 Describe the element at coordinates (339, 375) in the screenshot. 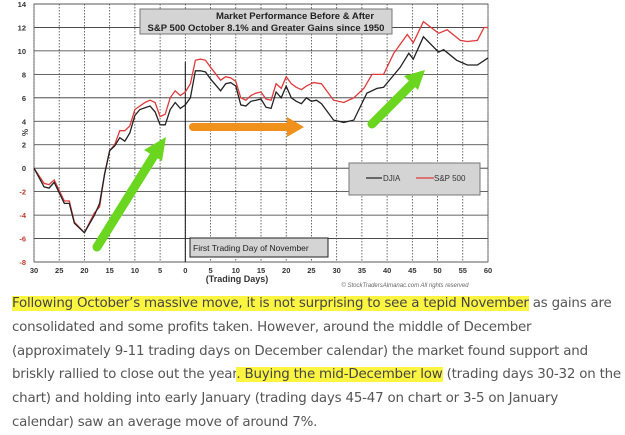

I see `highlight-2: . Buying the mid-December low` at that location.